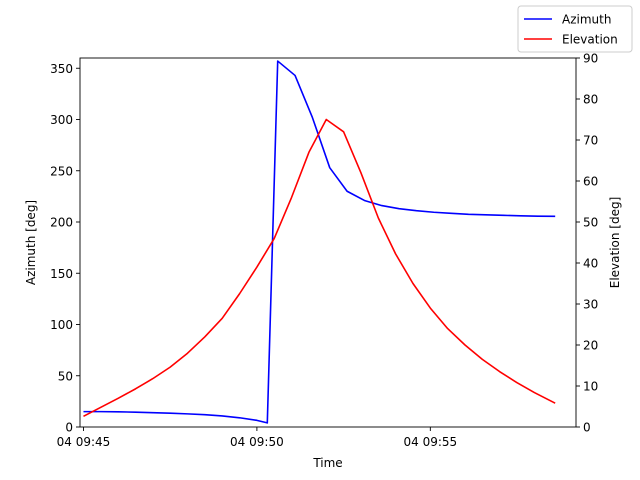  What do you see at coordinates (69, 428) in the screenshot?
I see `y-left-tick-label: 0` at bounding box center [69, 428].